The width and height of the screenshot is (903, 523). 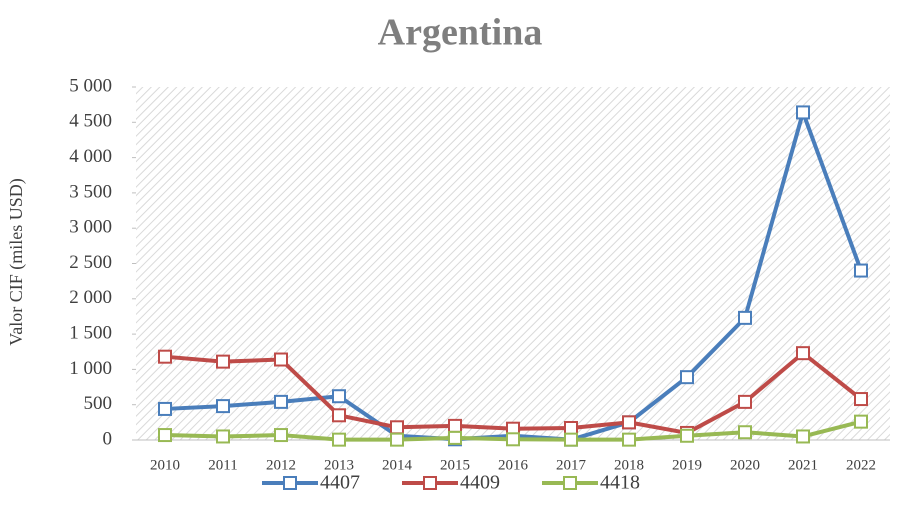 What do you see at coordinates (460, 33) in the screenshot?
I see `chart-title: Argentina` at bounding box center [460, 33].